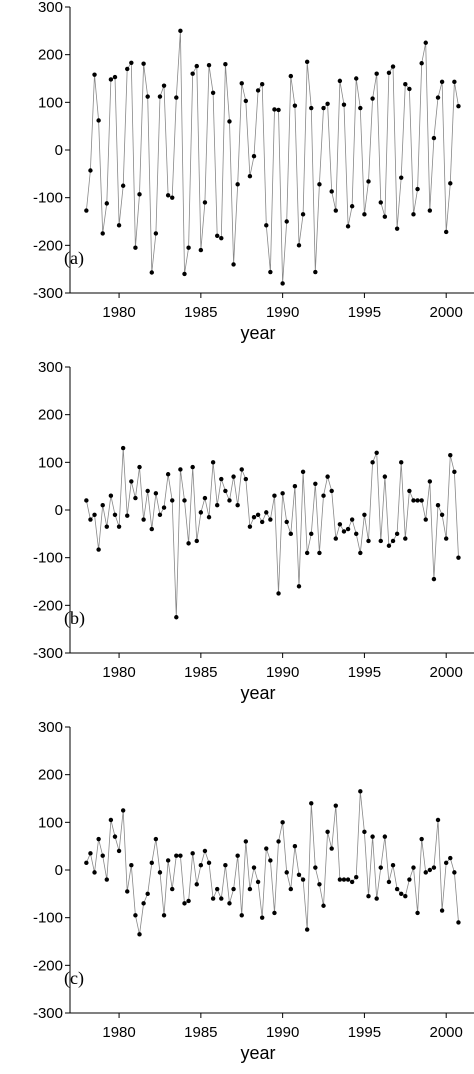  What do you see at coordinates (74, 978) in the screenshot?
I see `panel-label: (c)` at bounding box center [74, 978].